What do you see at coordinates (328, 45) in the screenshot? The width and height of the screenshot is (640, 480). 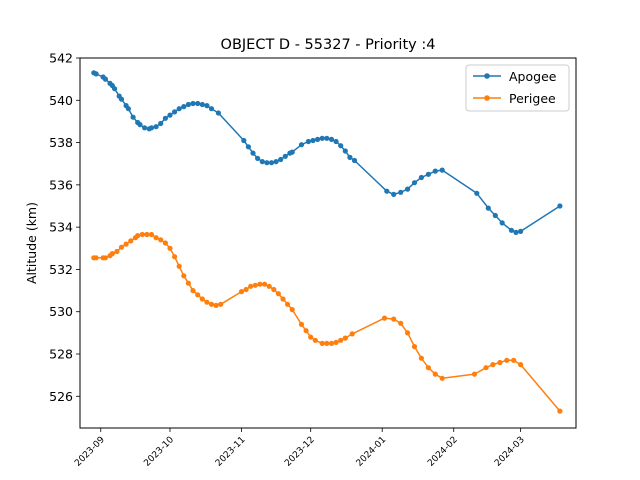 I see `chart-title: OBJECT D - 55327 - Priority :4` at bounding box center [328, 45].